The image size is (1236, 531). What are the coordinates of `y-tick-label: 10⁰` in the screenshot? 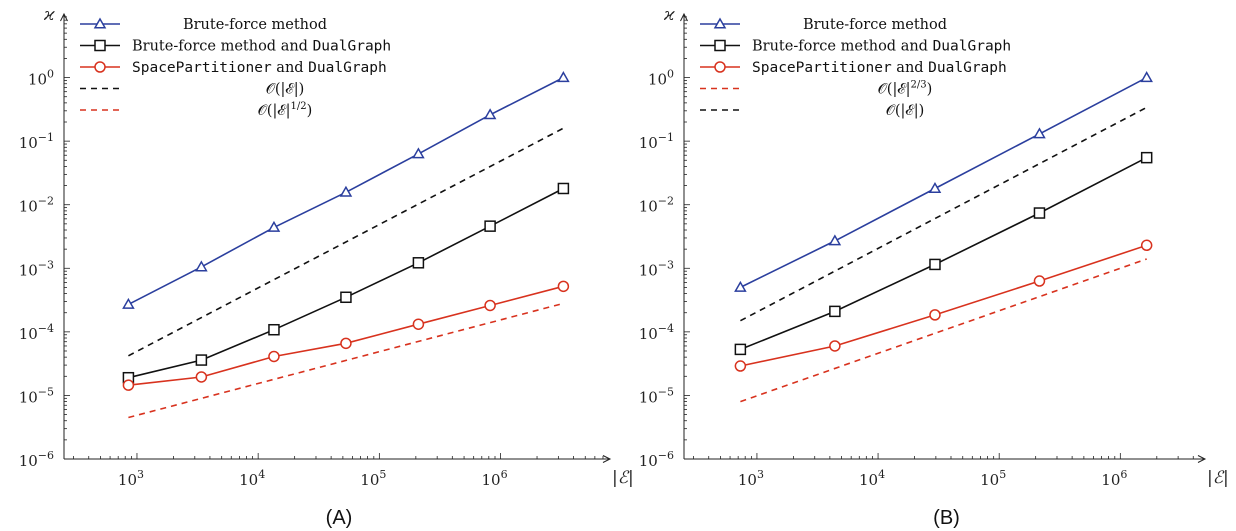 It's located at (41, 78).